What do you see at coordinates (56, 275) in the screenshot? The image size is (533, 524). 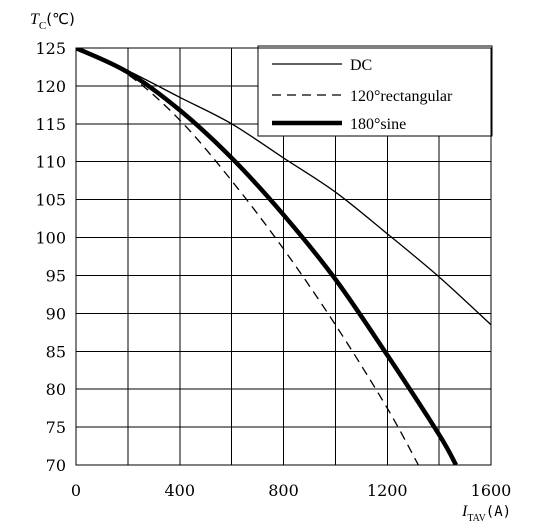 I see `y-tick-label: 95` at bounding box center [56, 275].